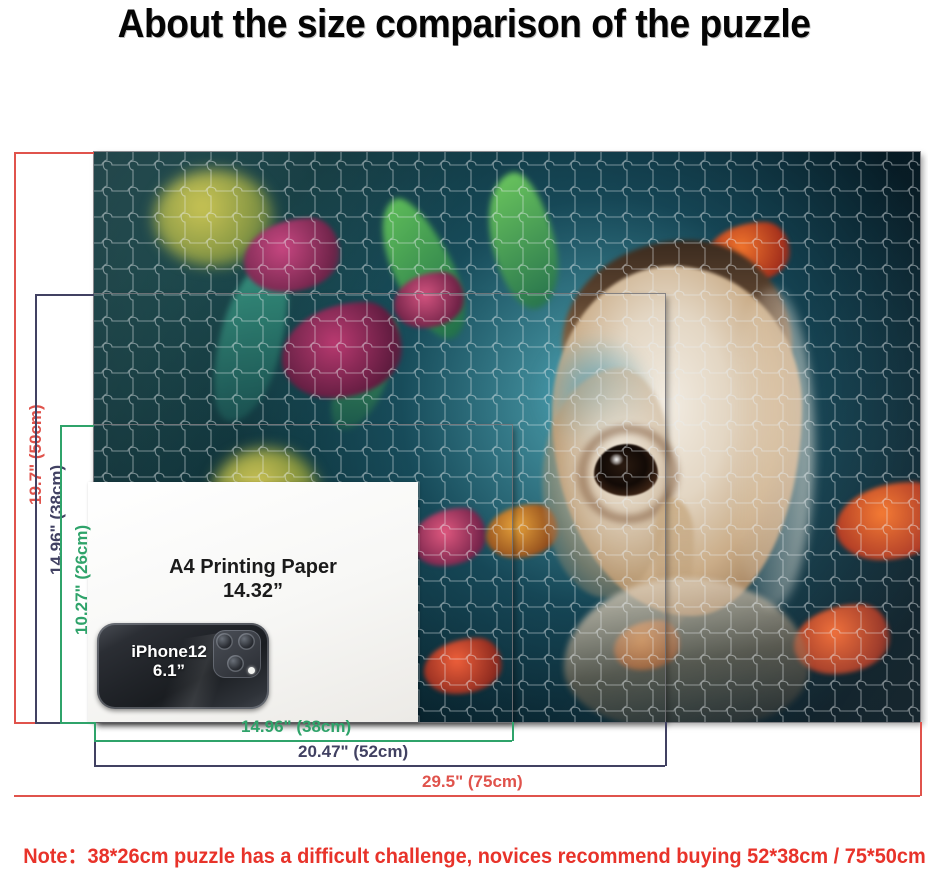 This screenshot has width=928, height=882. Describe the element at coordinates (666, 744) in the screenshot. I see `dimension-tick-medium-right` at that location.